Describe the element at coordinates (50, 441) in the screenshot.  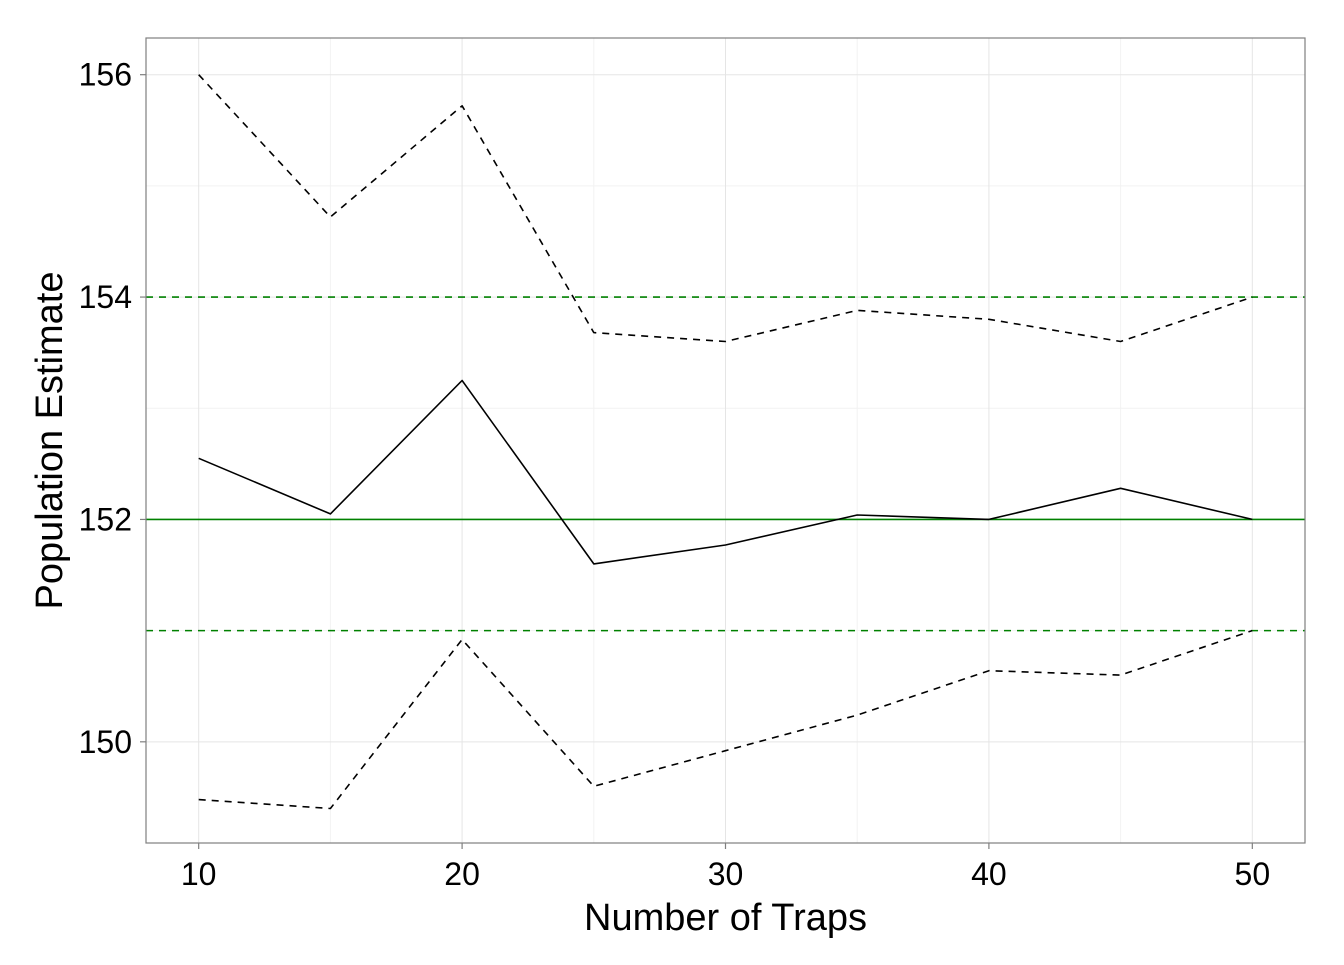
I see `y-axis-title: Population Estimate` at that location.